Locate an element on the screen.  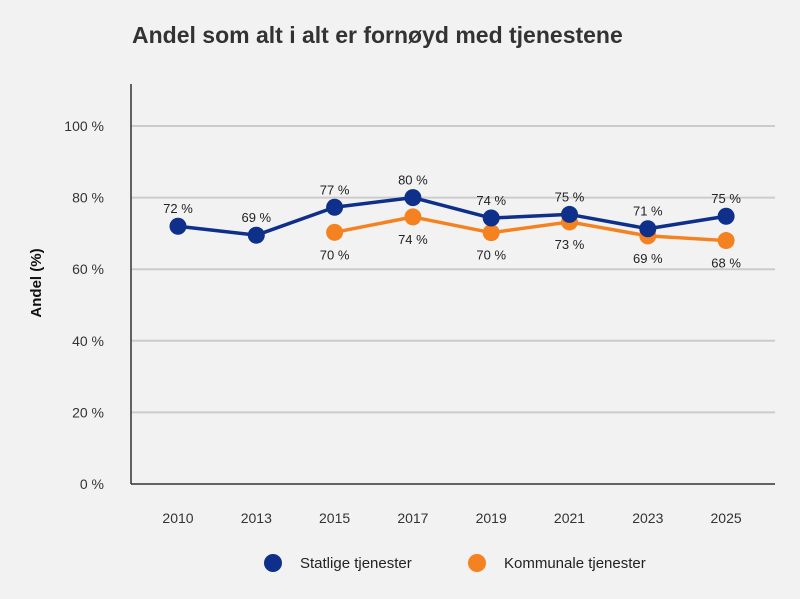
y-tick-label: 20 % is located at coordinates (88, 412).